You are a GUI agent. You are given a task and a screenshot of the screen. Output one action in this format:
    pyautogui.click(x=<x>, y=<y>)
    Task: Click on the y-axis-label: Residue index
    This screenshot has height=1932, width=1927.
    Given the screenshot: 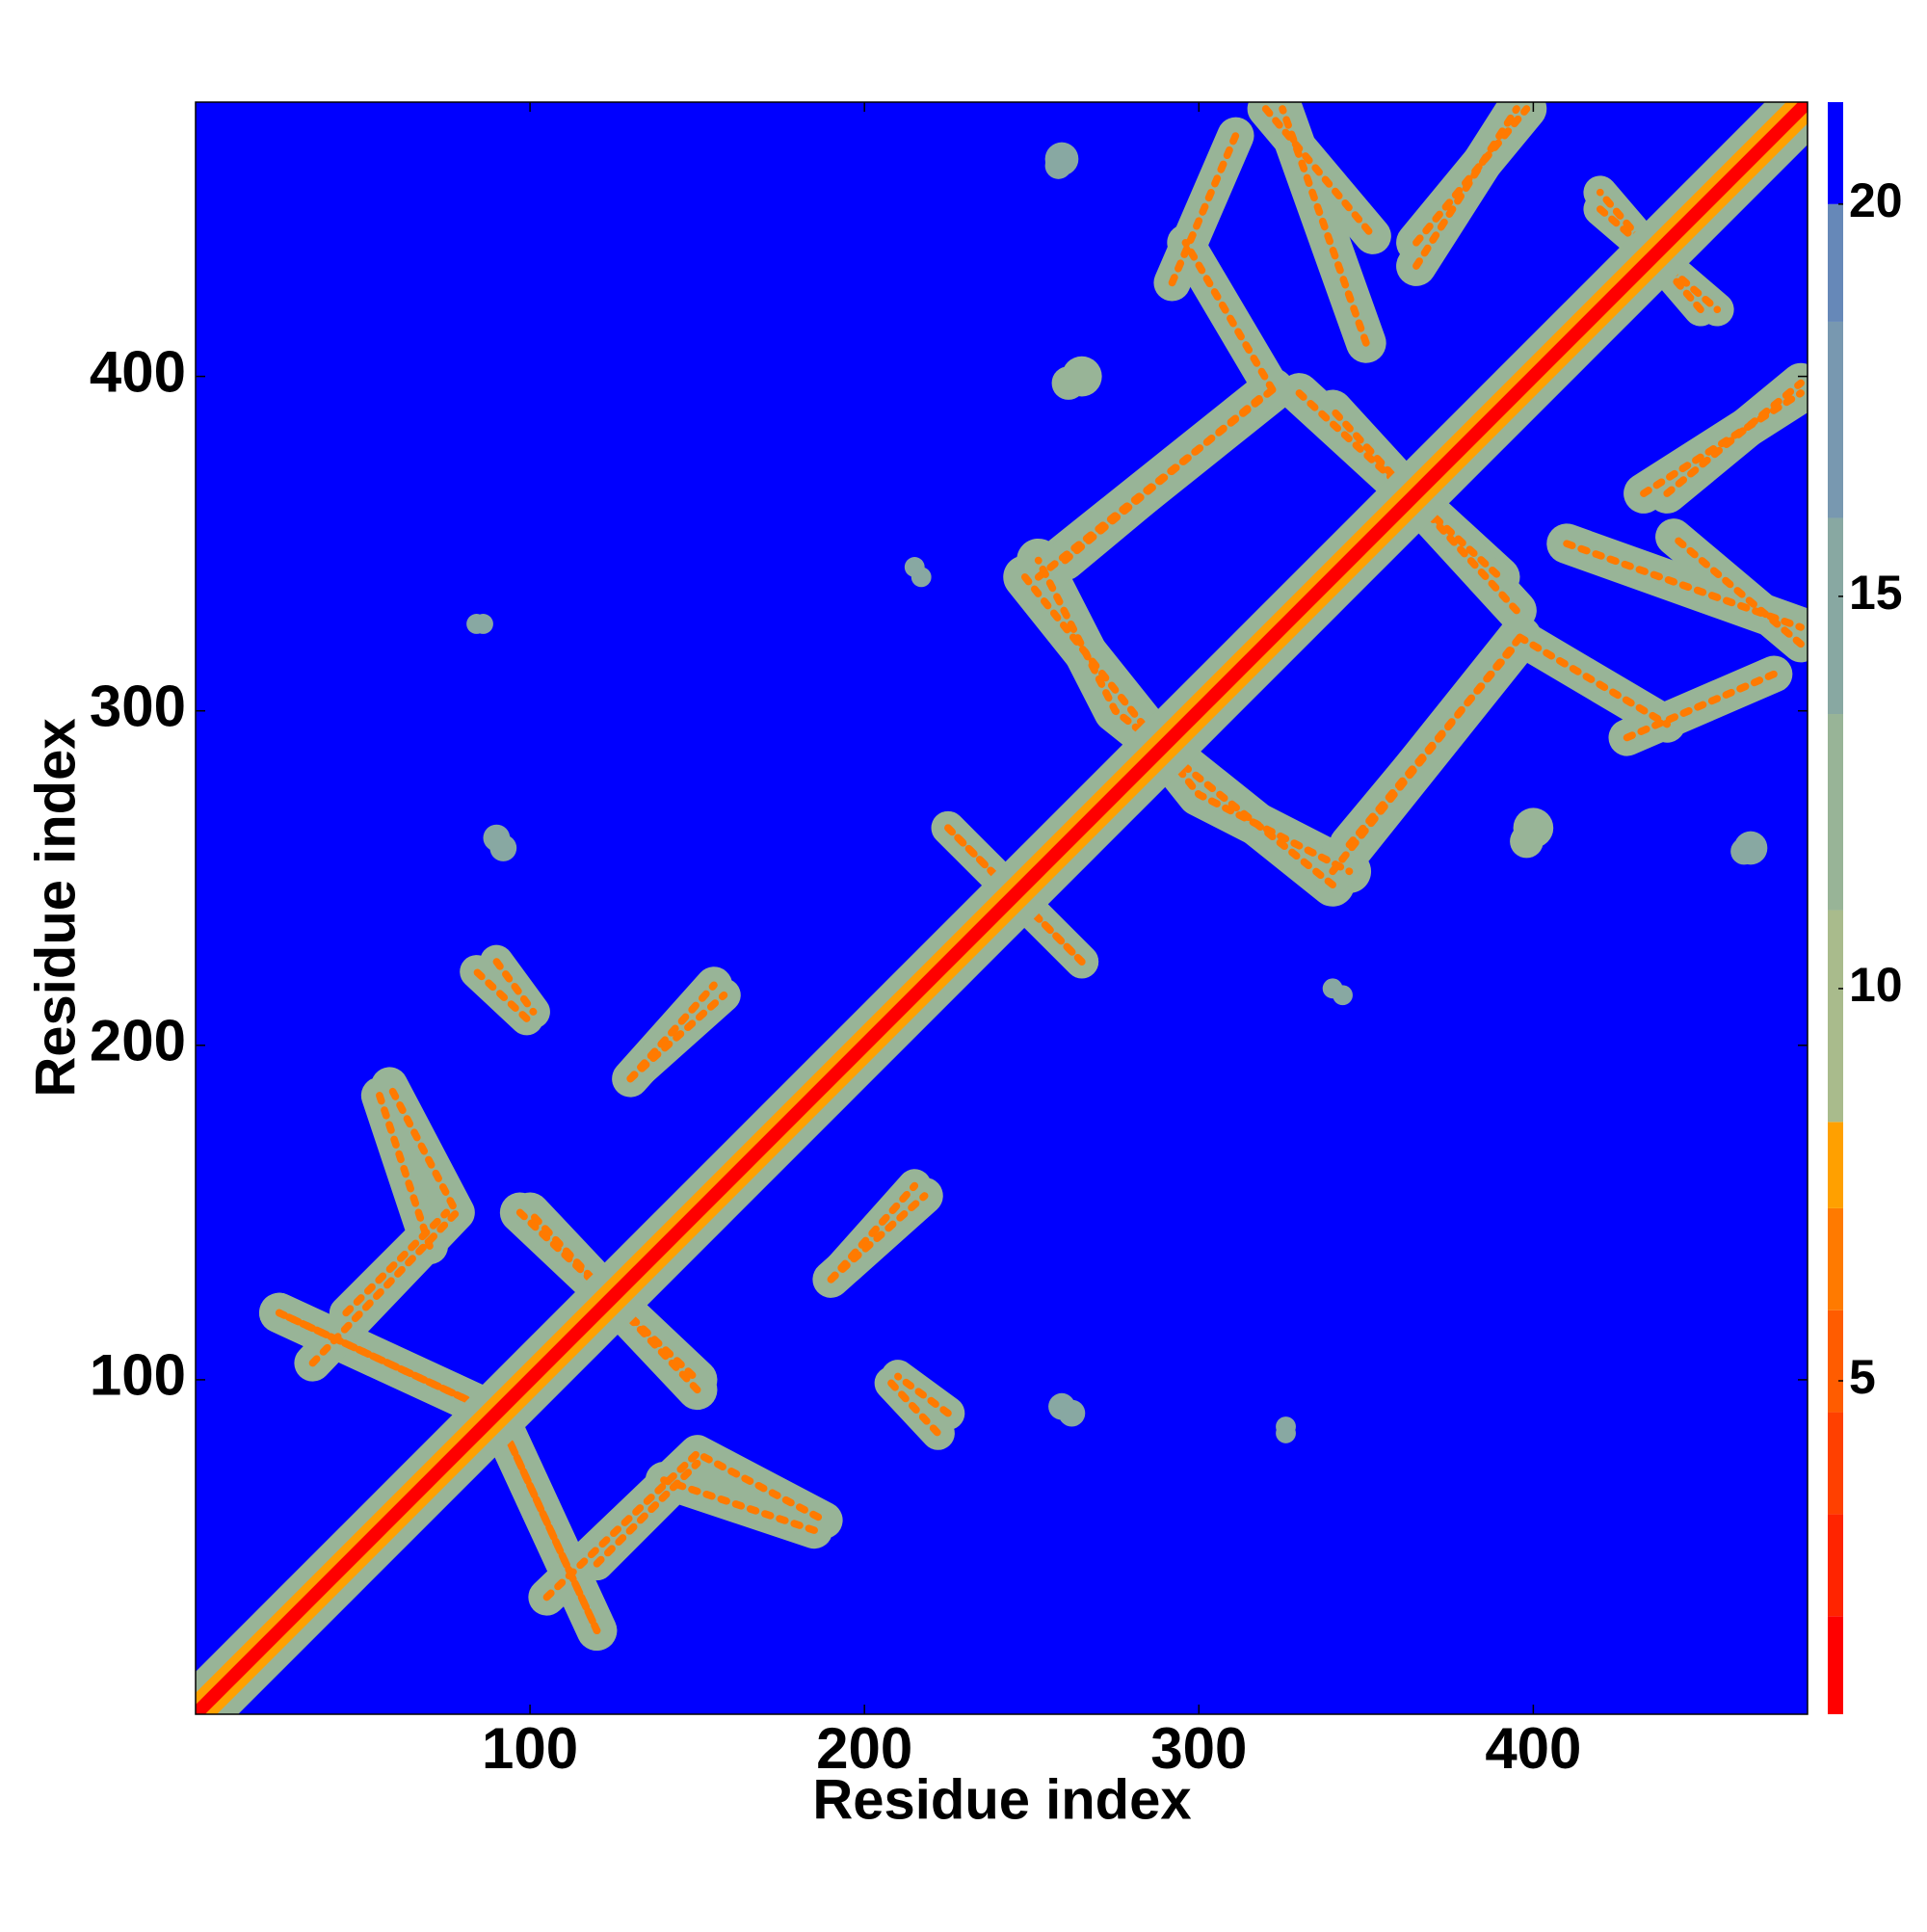 What is the action you would take?
    pyautogui.click(x=55, y=907)
    